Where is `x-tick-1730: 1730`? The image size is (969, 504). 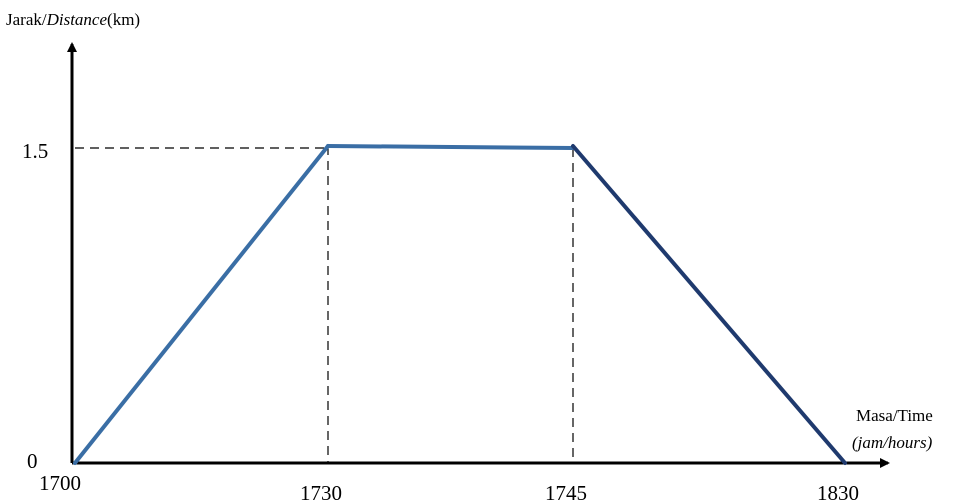 x-tick-1730: 1730 is located at coordinates (321, 492).